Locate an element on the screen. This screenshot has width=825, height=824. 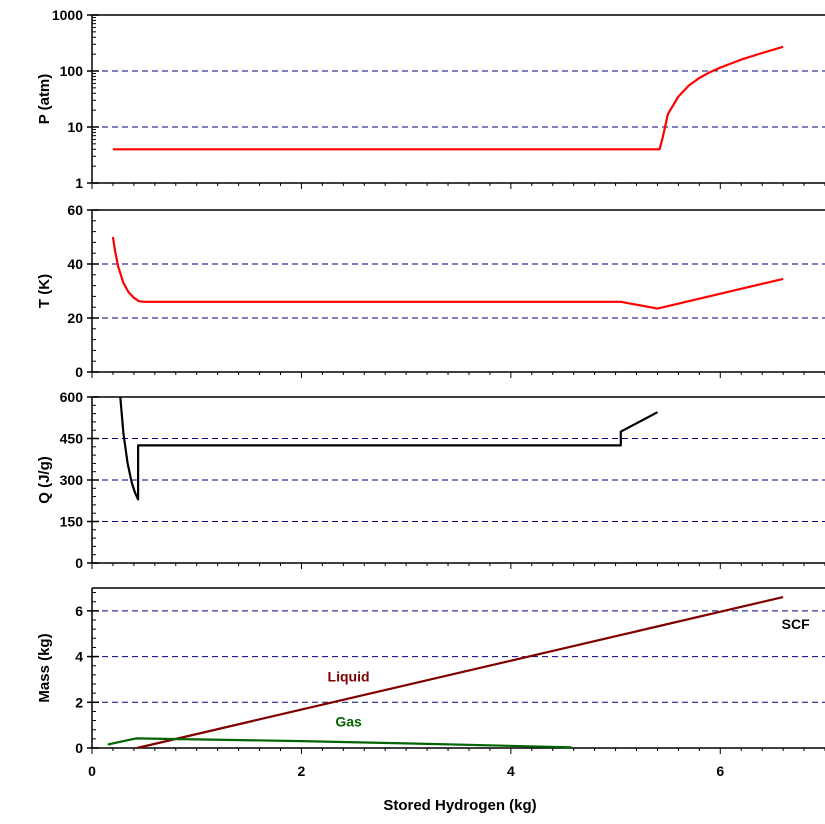
y-axis-title: P (atm) is located at coordinates (44, 99).